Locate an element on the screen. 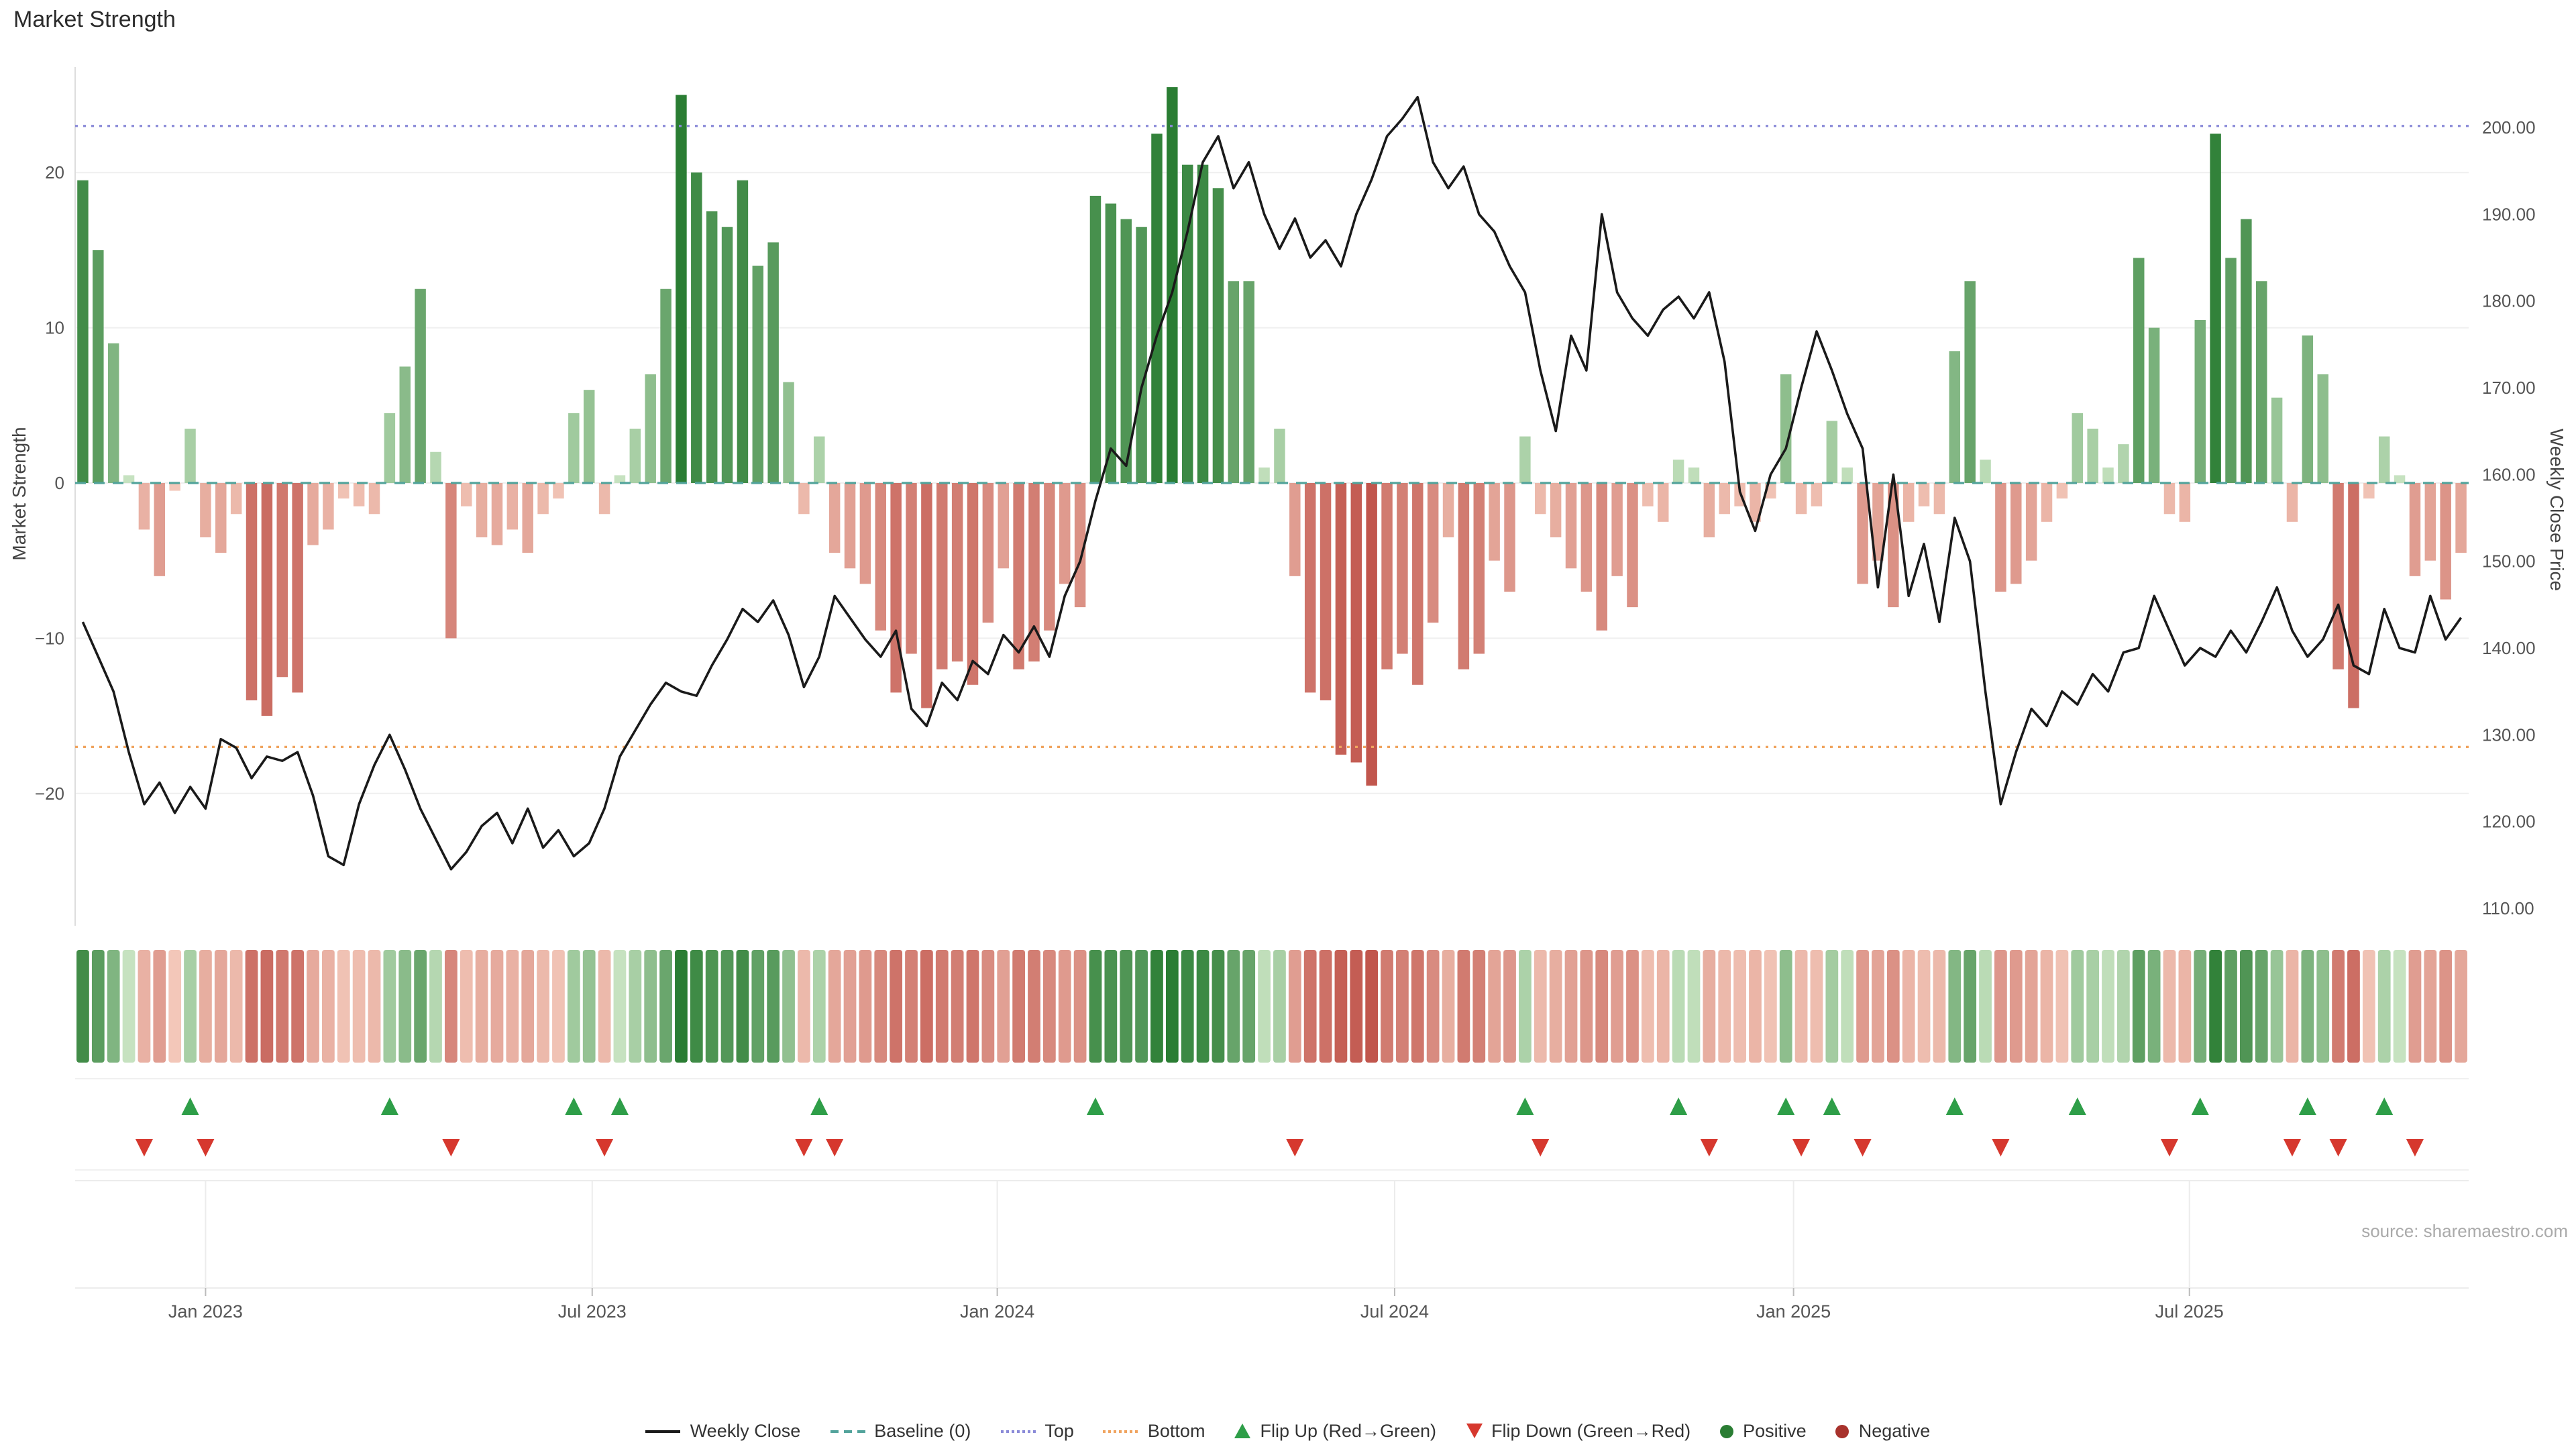  legend-label: Flip Up (Red→Green) is located at coordinates (1348, 1431).